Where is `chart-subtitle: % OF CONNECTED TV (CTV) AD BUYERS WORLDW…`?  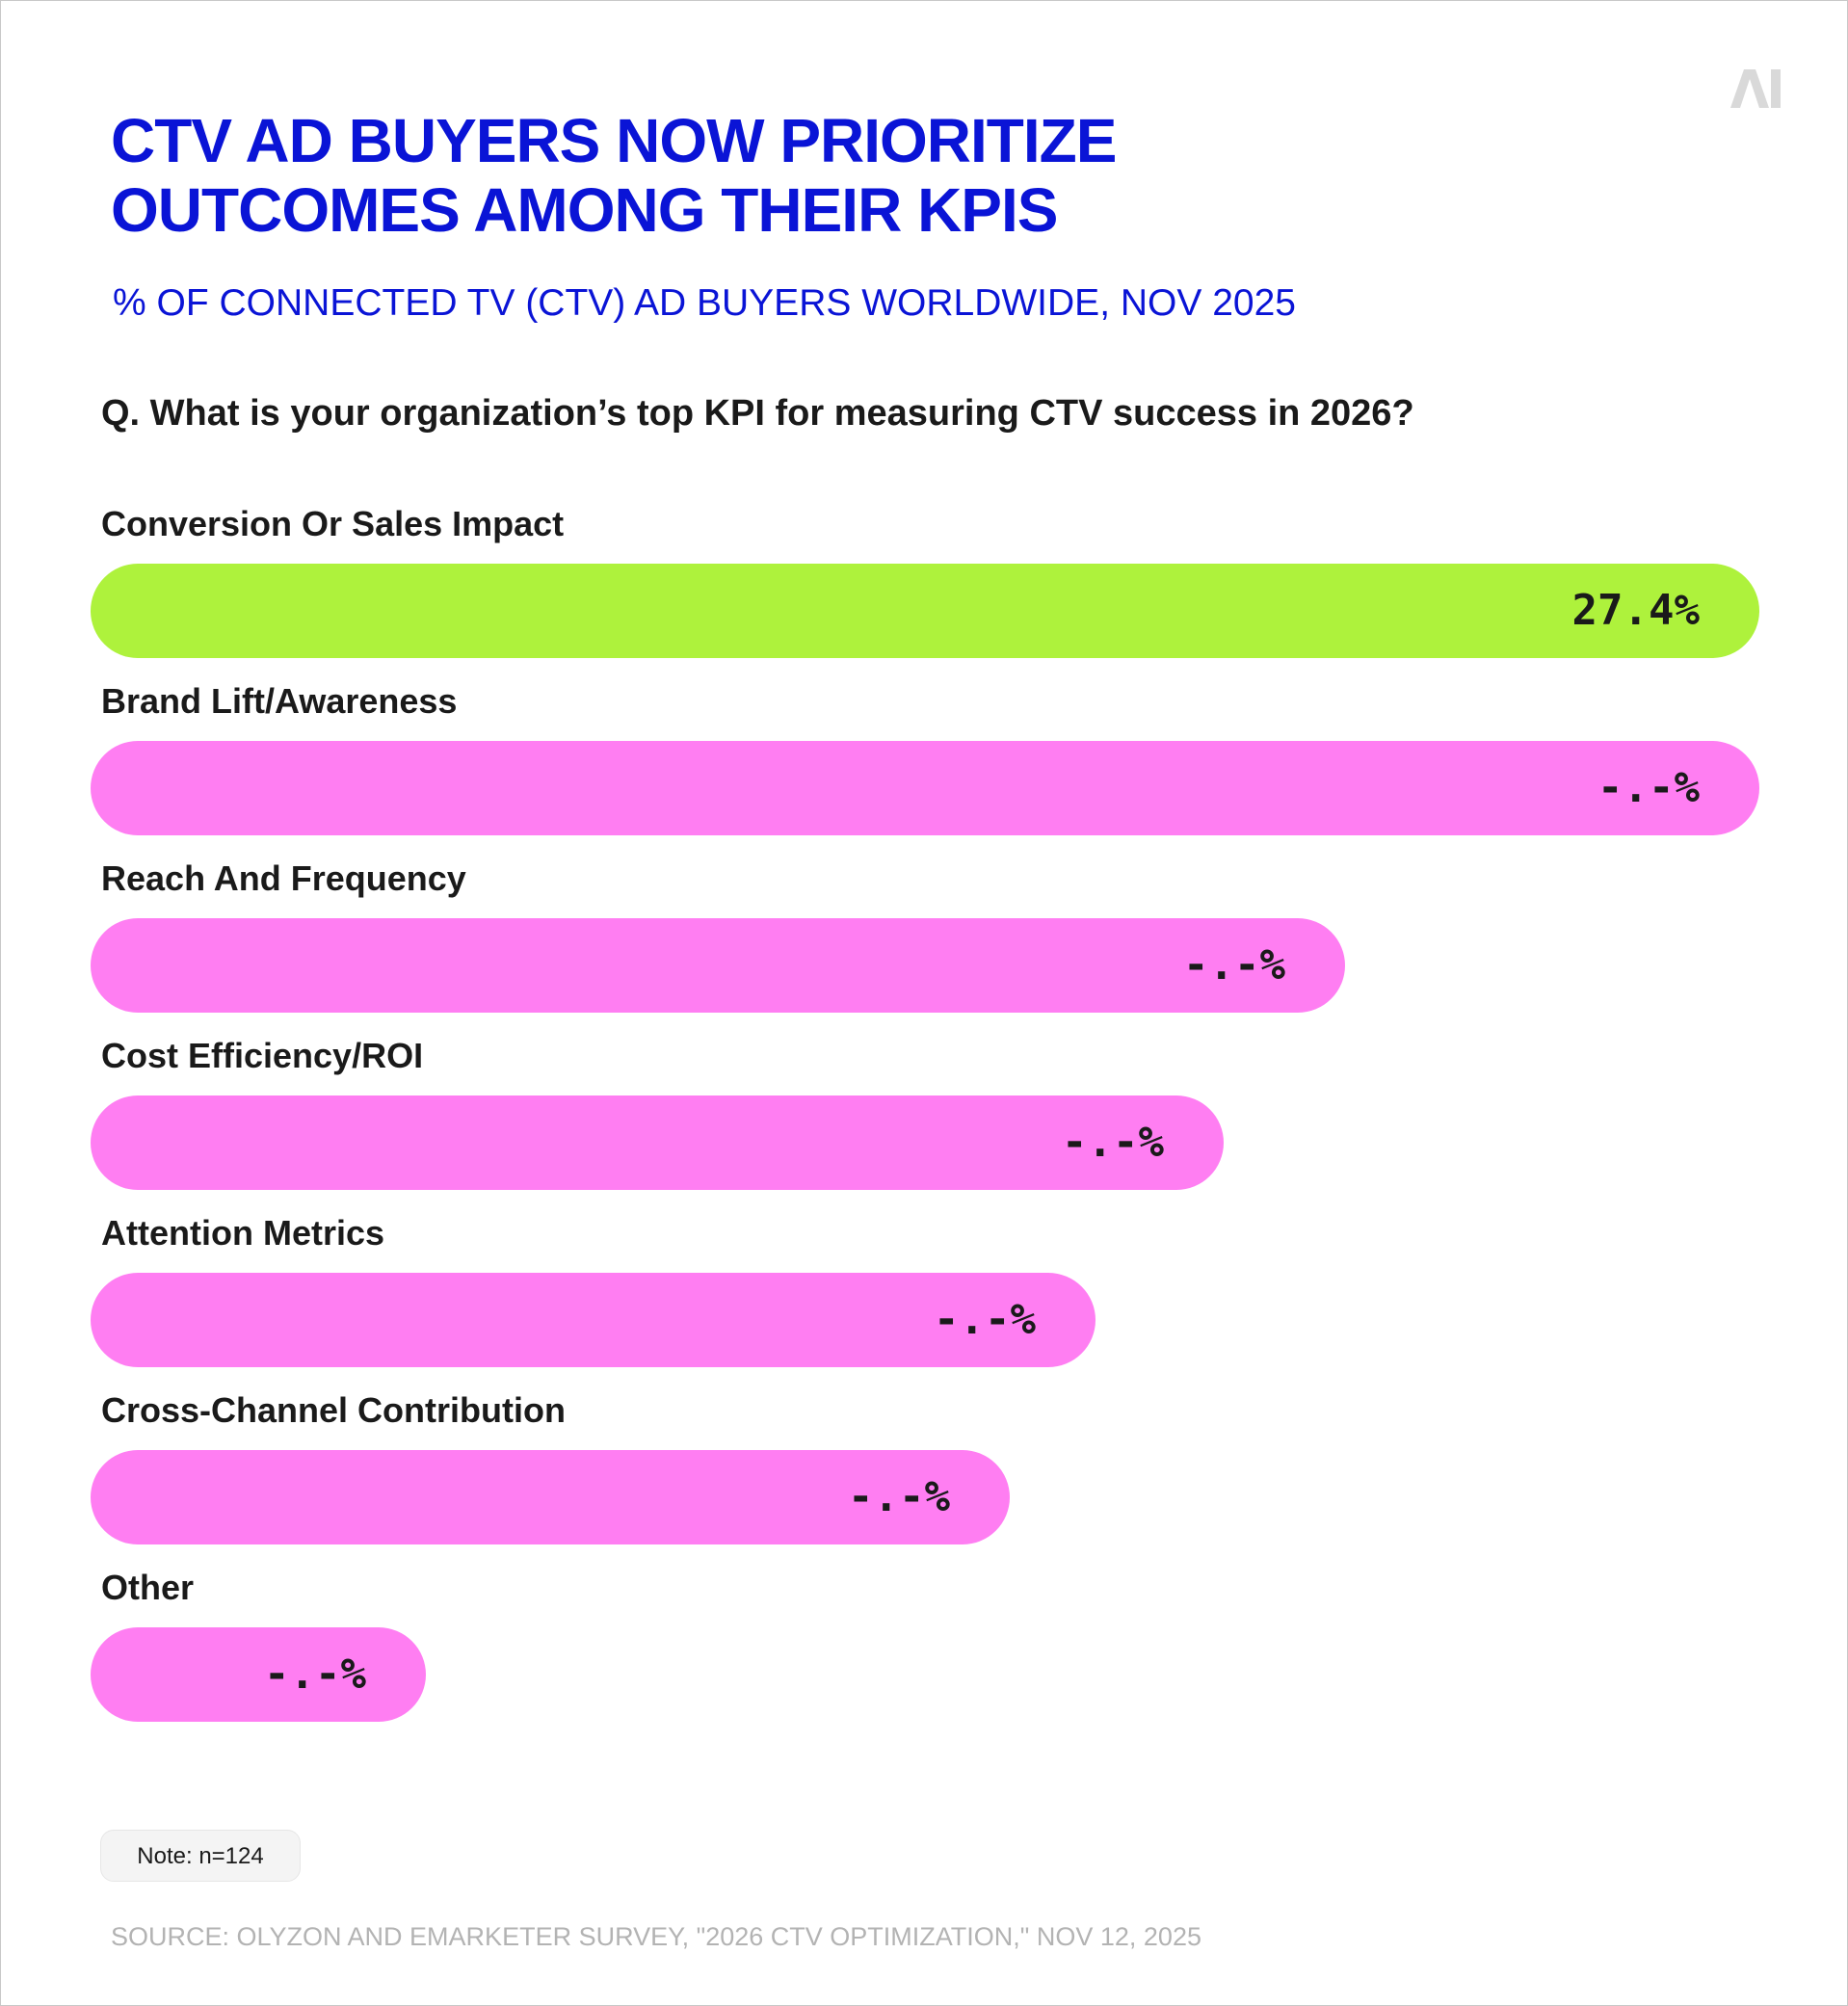
chart-subtitle: % OF CONNECTED TV (CTV) AD BUYERS WORLDW… is located at coordinates (704, 303).